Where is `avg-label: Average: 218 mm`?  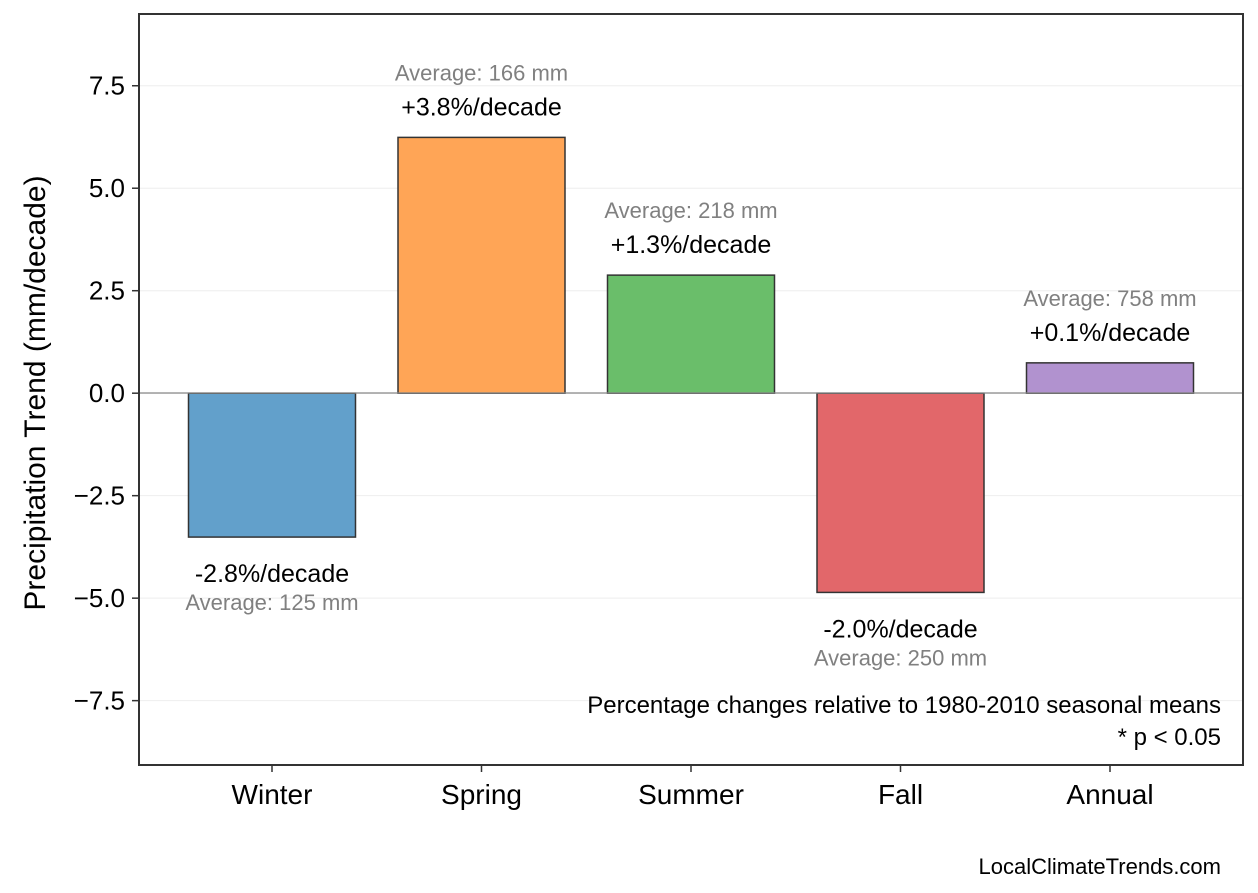 avg-label: Average: 218 mm is located at coordinates (690, 210).